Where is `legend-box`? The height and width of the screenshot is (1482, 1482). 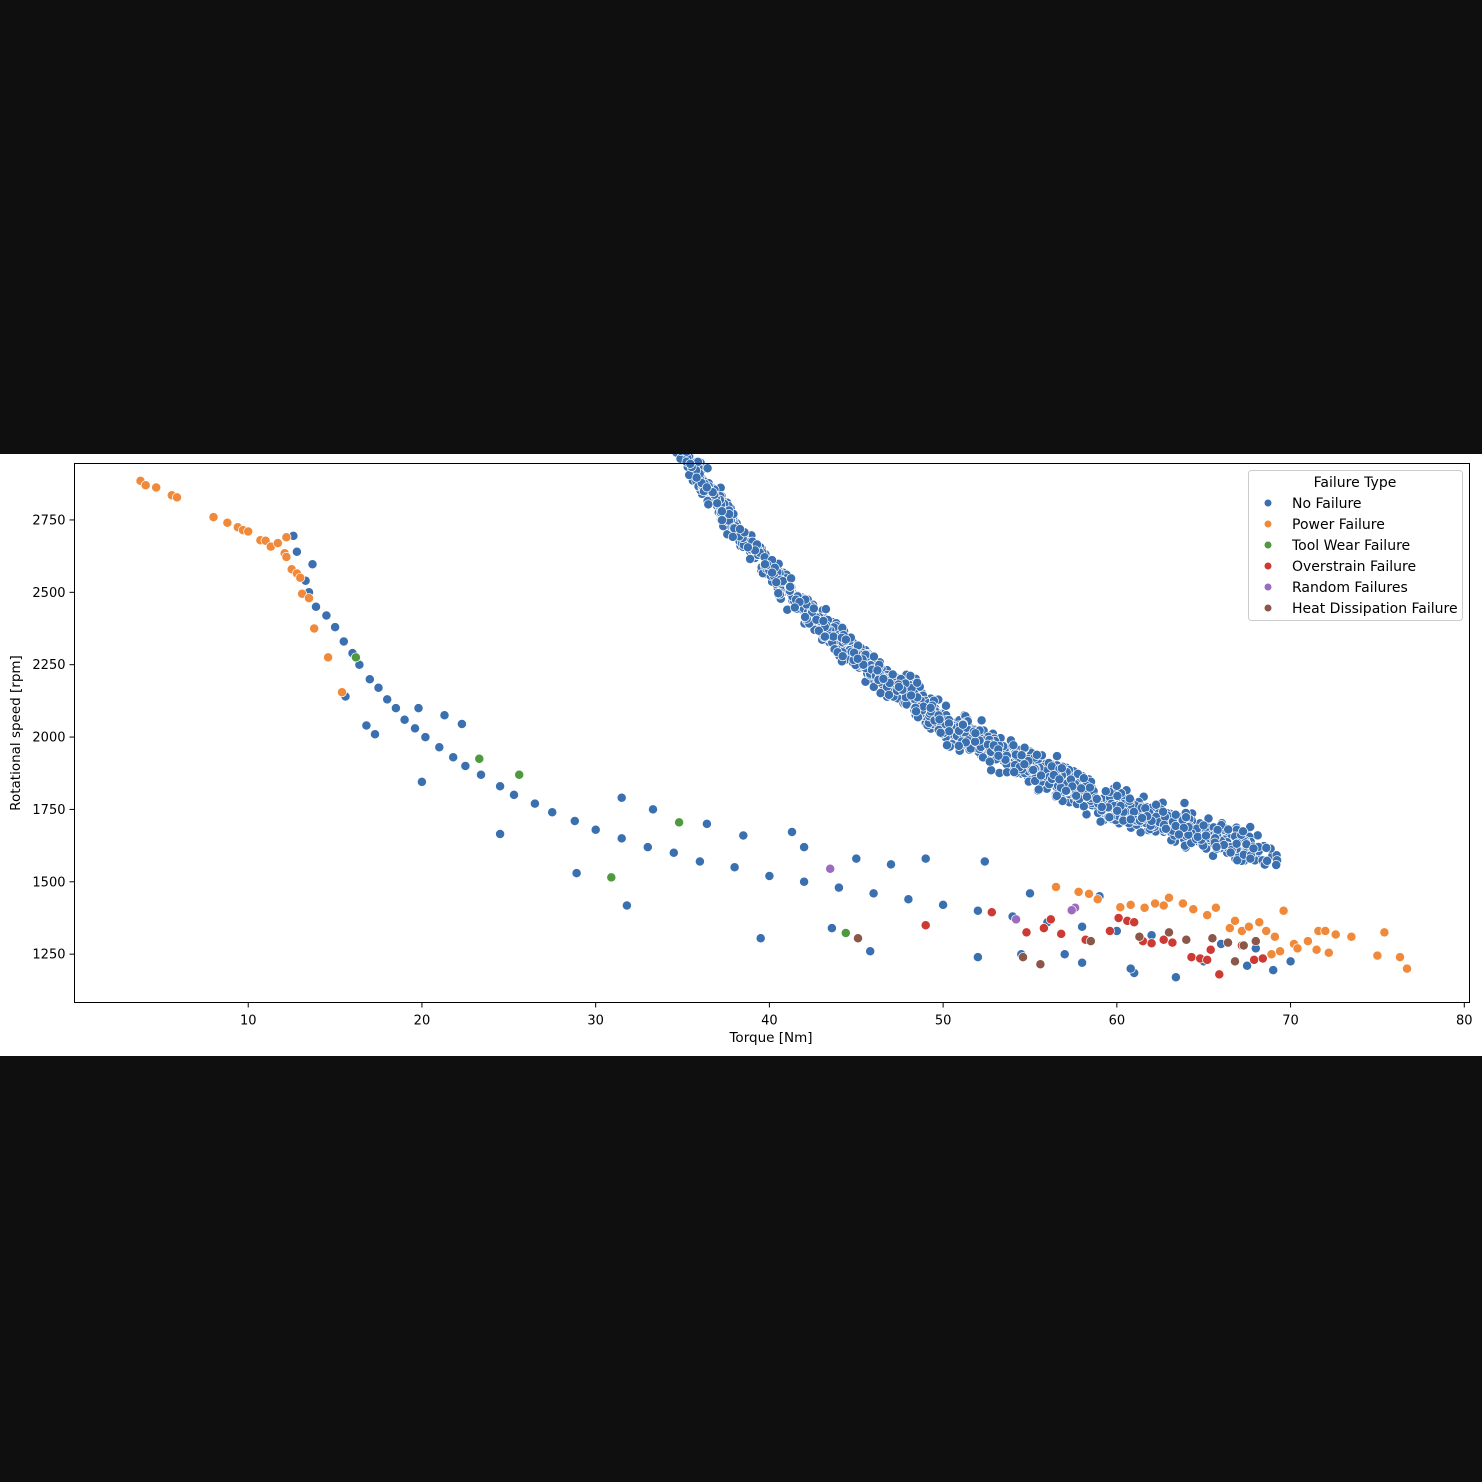
legend-box is located at coordinates (1355, 545).